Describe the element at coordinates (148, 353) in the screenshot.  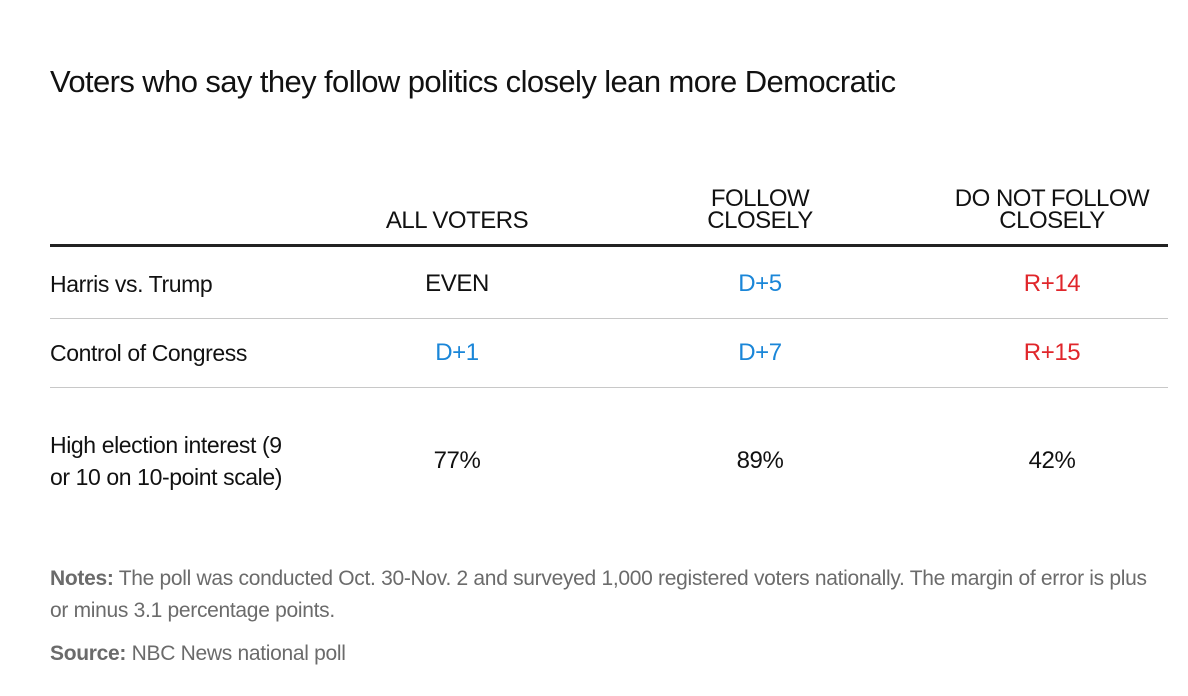
I see `row-label: Control of Congress` at that location.